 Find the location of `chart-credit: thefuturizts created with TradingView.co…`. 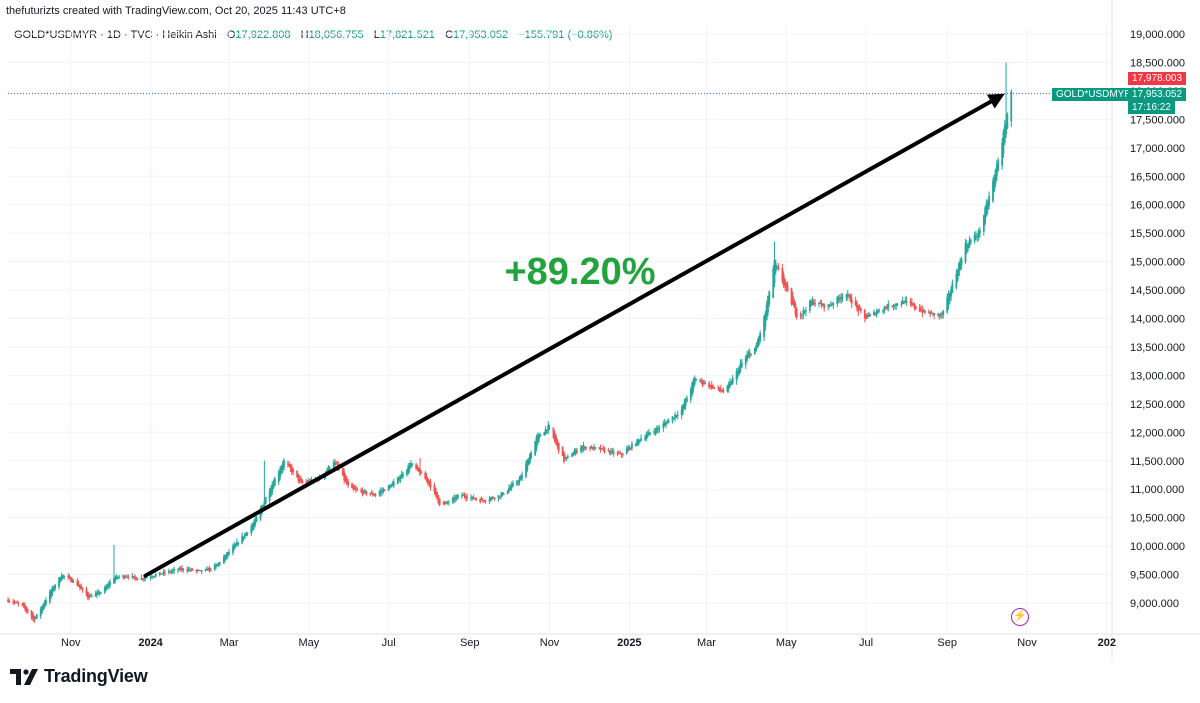

chart-credit: thefuturizts created with TradingView.co… is located at coordinates (176, 11).